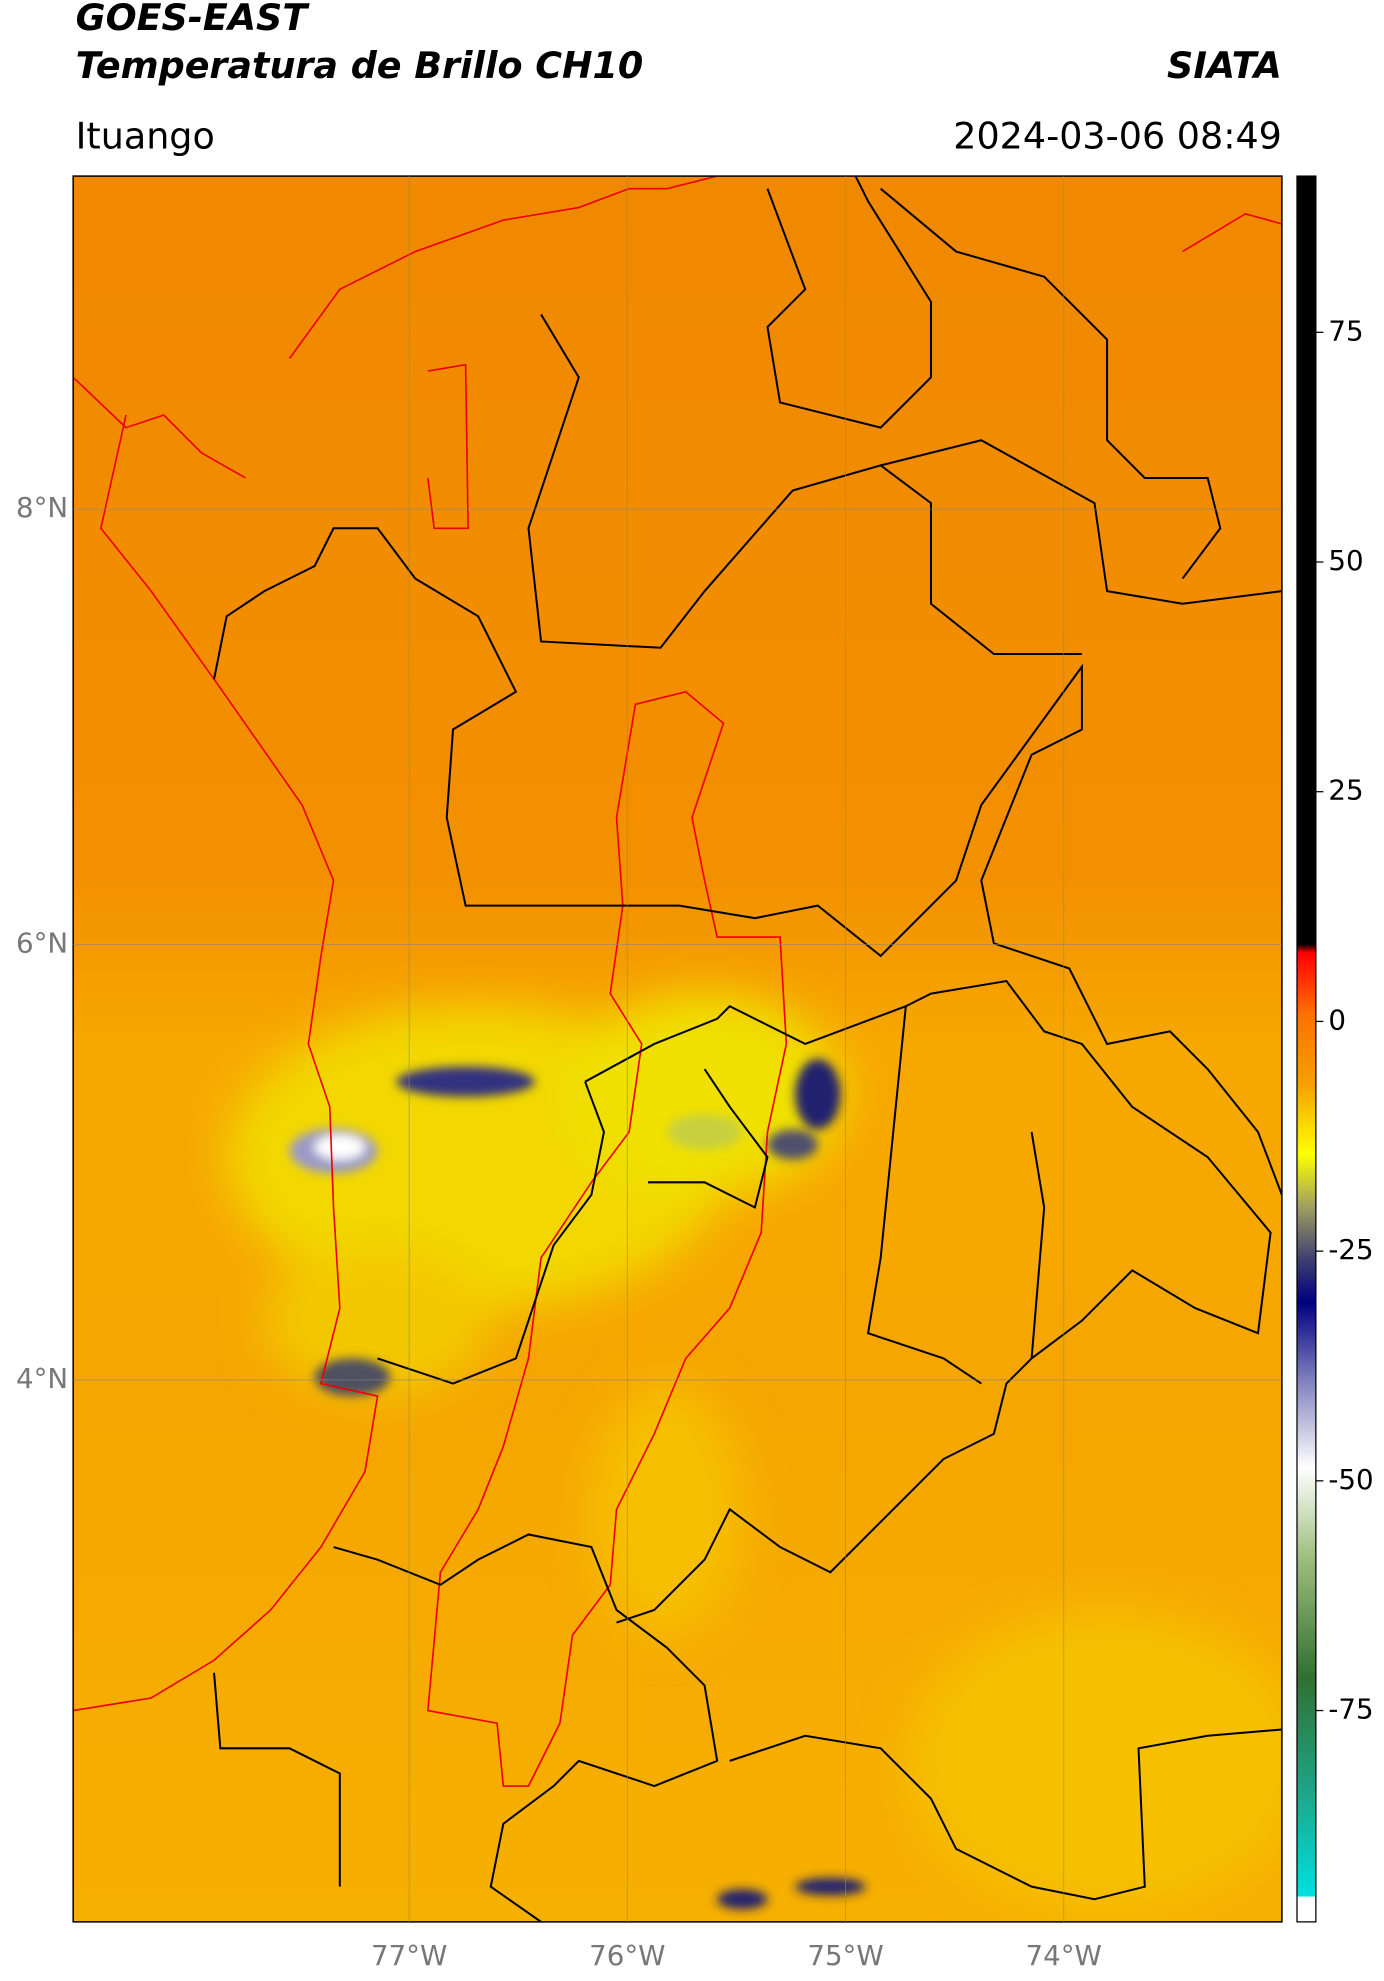 Image resolution: width=1384 pixels, height=1981 pixels. I want to click on title-line1: GOES-EAST, so click(193, 19).